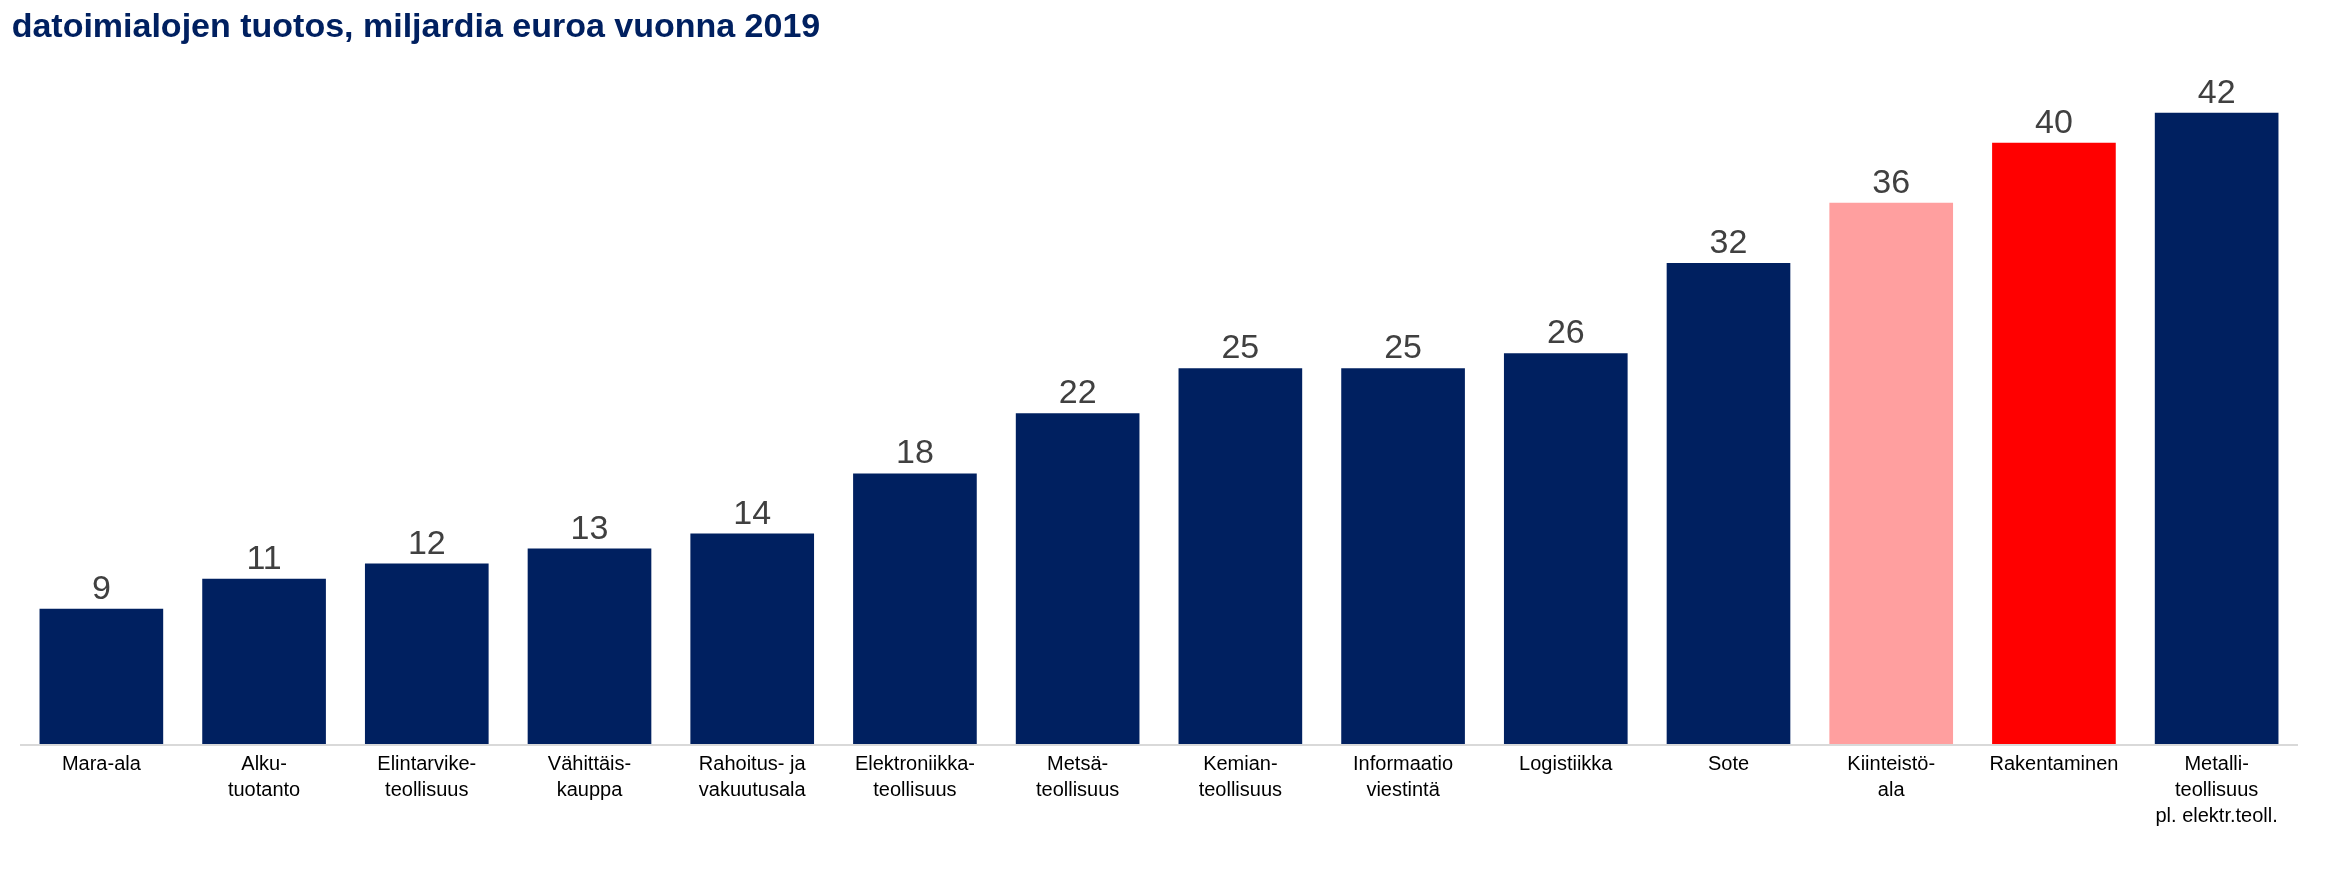 Image resolution: width=2328 pixels, height=884 pixels. Describe the element at coordinates (1891, 180) in the screenshot. I see `data-label: 36` at that location.